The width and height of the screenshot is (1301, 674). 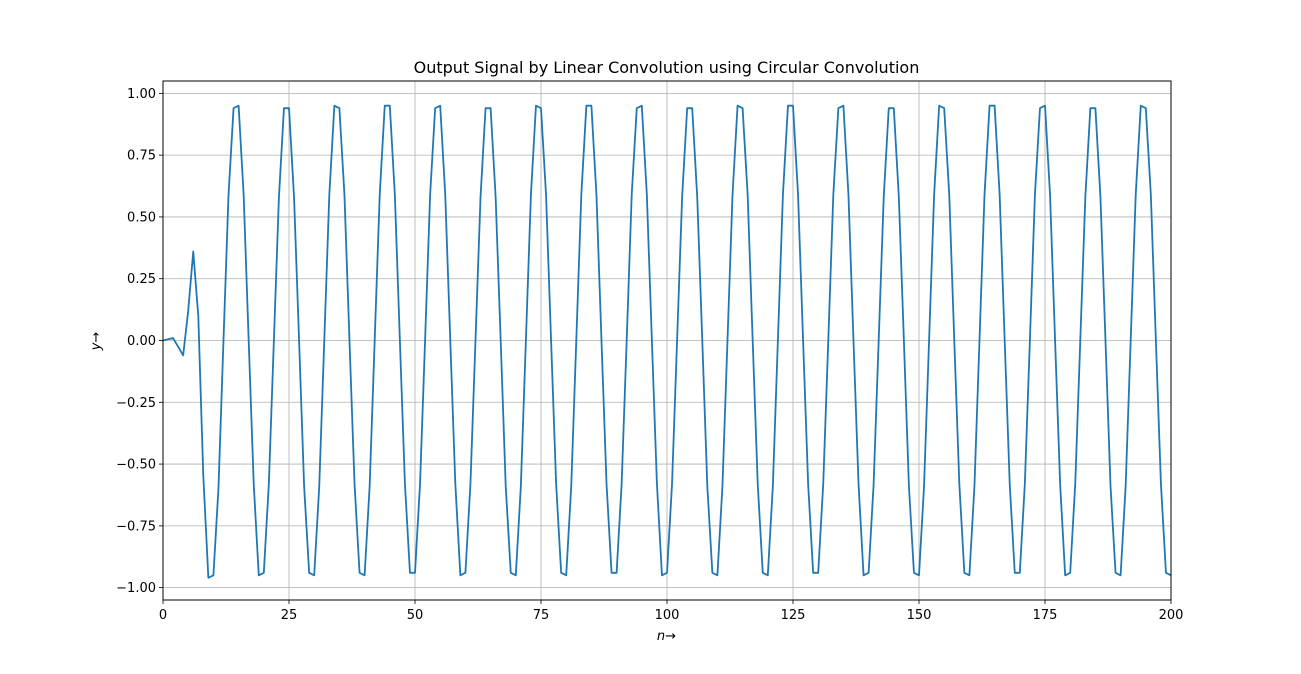 What do you see at coordinates (1045, 615) in the screenshot?
I see `x-tick-label: 175` at bounding box center [1045, 615].